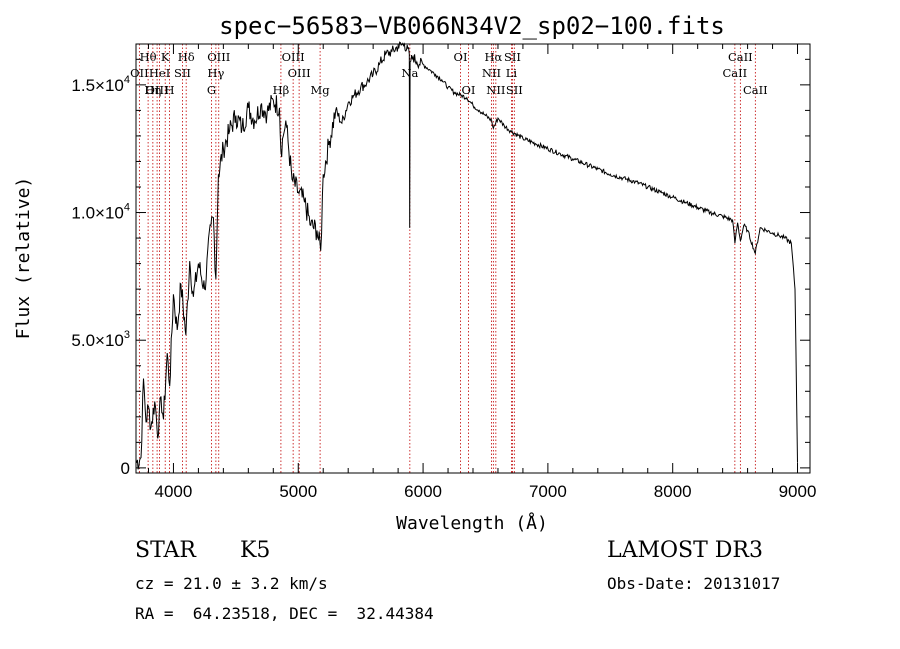 This screenshot has width=900, height=649. Describe the element at coordinates (512, 73) in the screenshot. I see `line-label-23: Li` at that location.